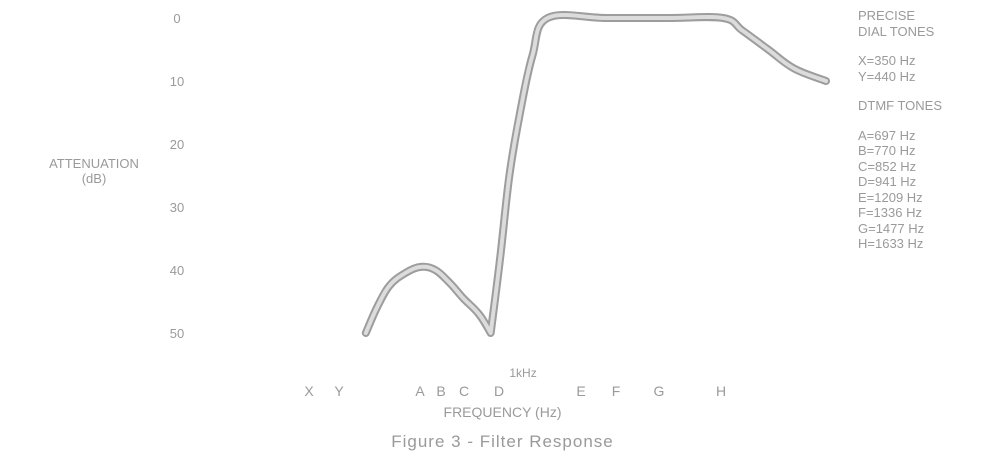 Image resolution: width=1005 pixels, height=461 pixels. Describe the element at coordinates (887, 15) in the screenshot. I see `legend-precise-heading-1: PRECISE` at that location.